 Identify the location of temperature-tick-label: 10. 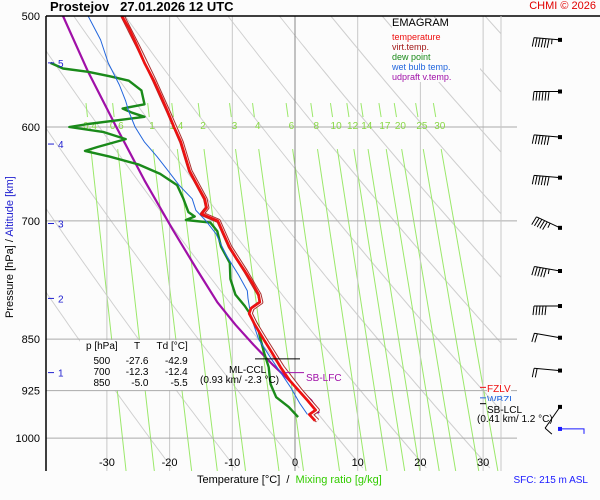
(358, 463).